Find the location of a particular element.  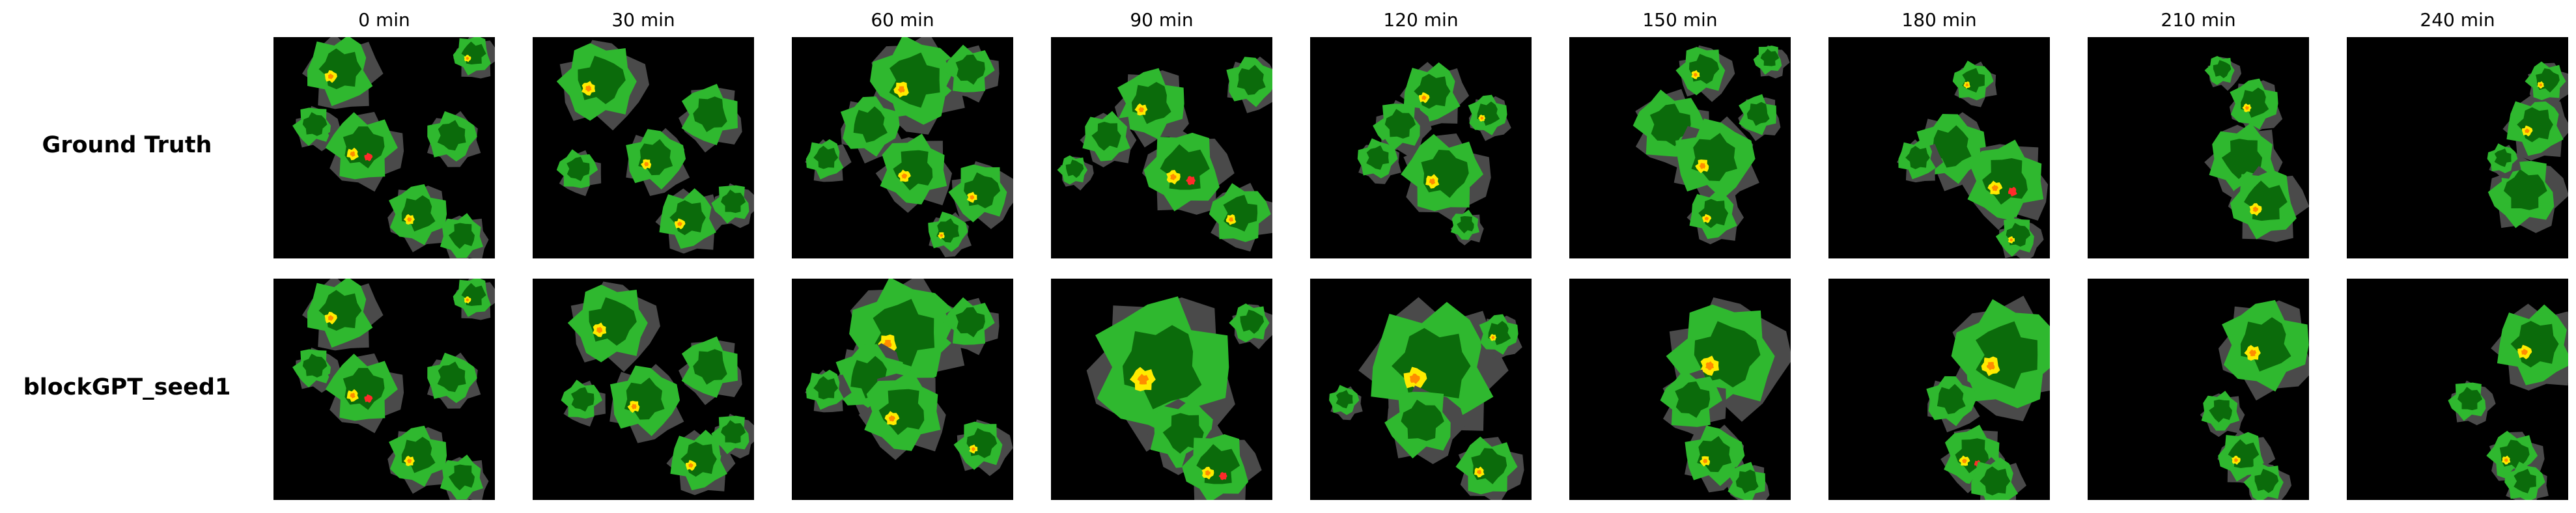

col-title-2: 60 min is located at coordinates (903, 20).